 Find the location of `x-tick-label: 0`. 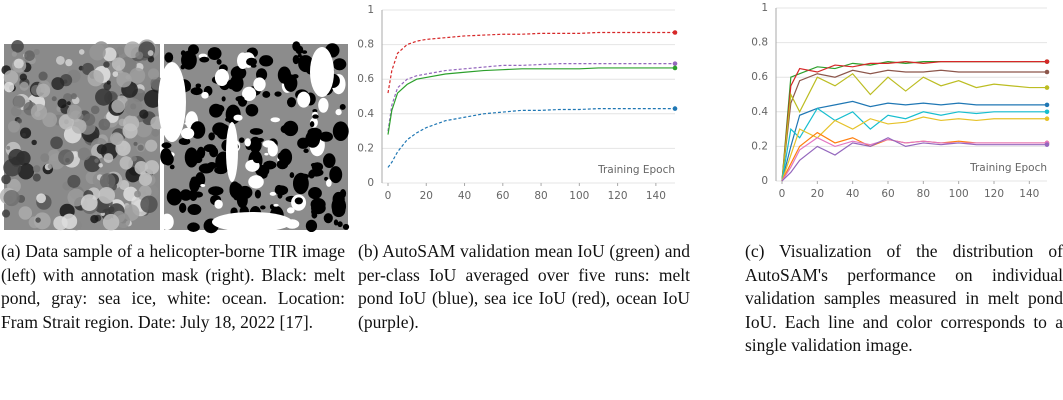

x-tick-label: 0 is located at coordinates (388, 196).